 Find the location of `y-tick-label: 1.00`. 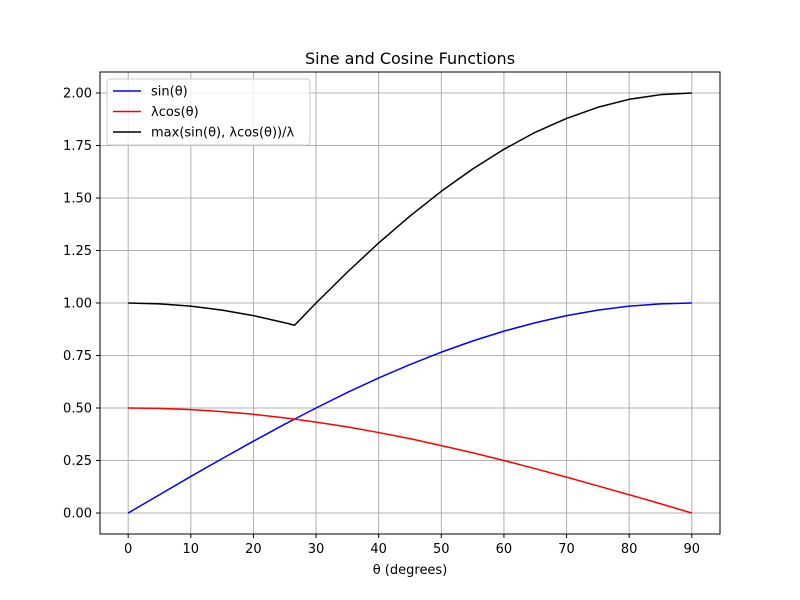

y-tick-label: 1.00 is located at coordinates (77, 304).